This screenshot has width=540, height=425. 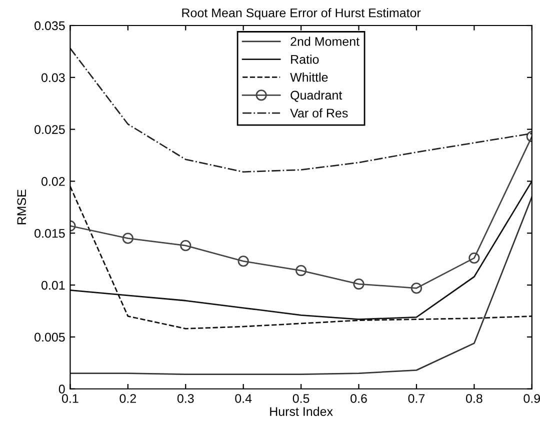 What do you see at coordinates (70, 398) in the screenshot?
I see `x-tick-label: 0.1` at bounding box center [70, 398].